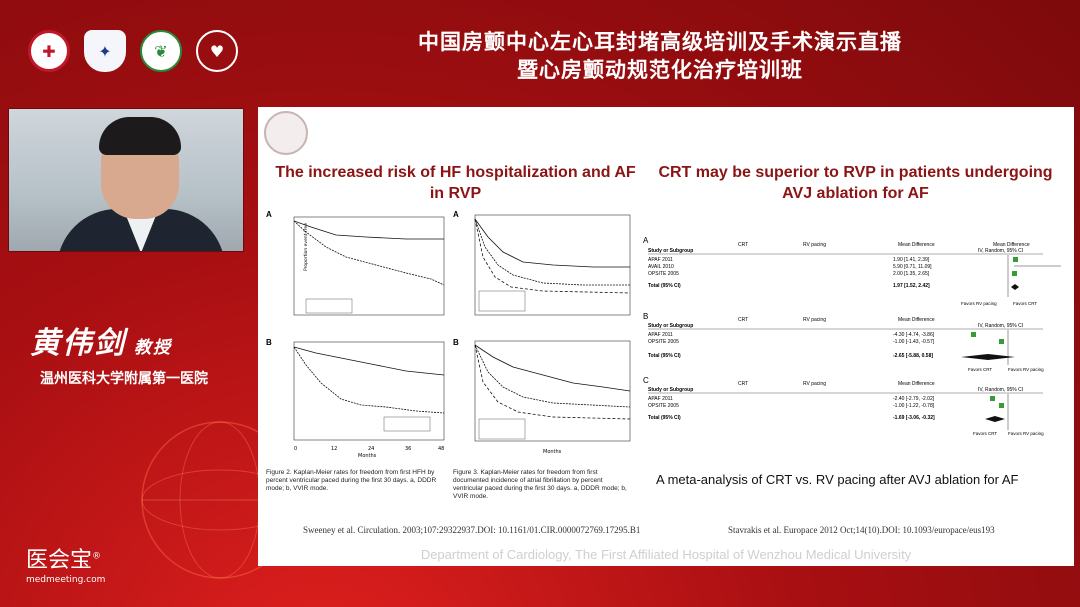  Describe the element at coordinates (670, 326) in the screenshot. I see `forest-b-header-study: Study or Subgroup` at that location.